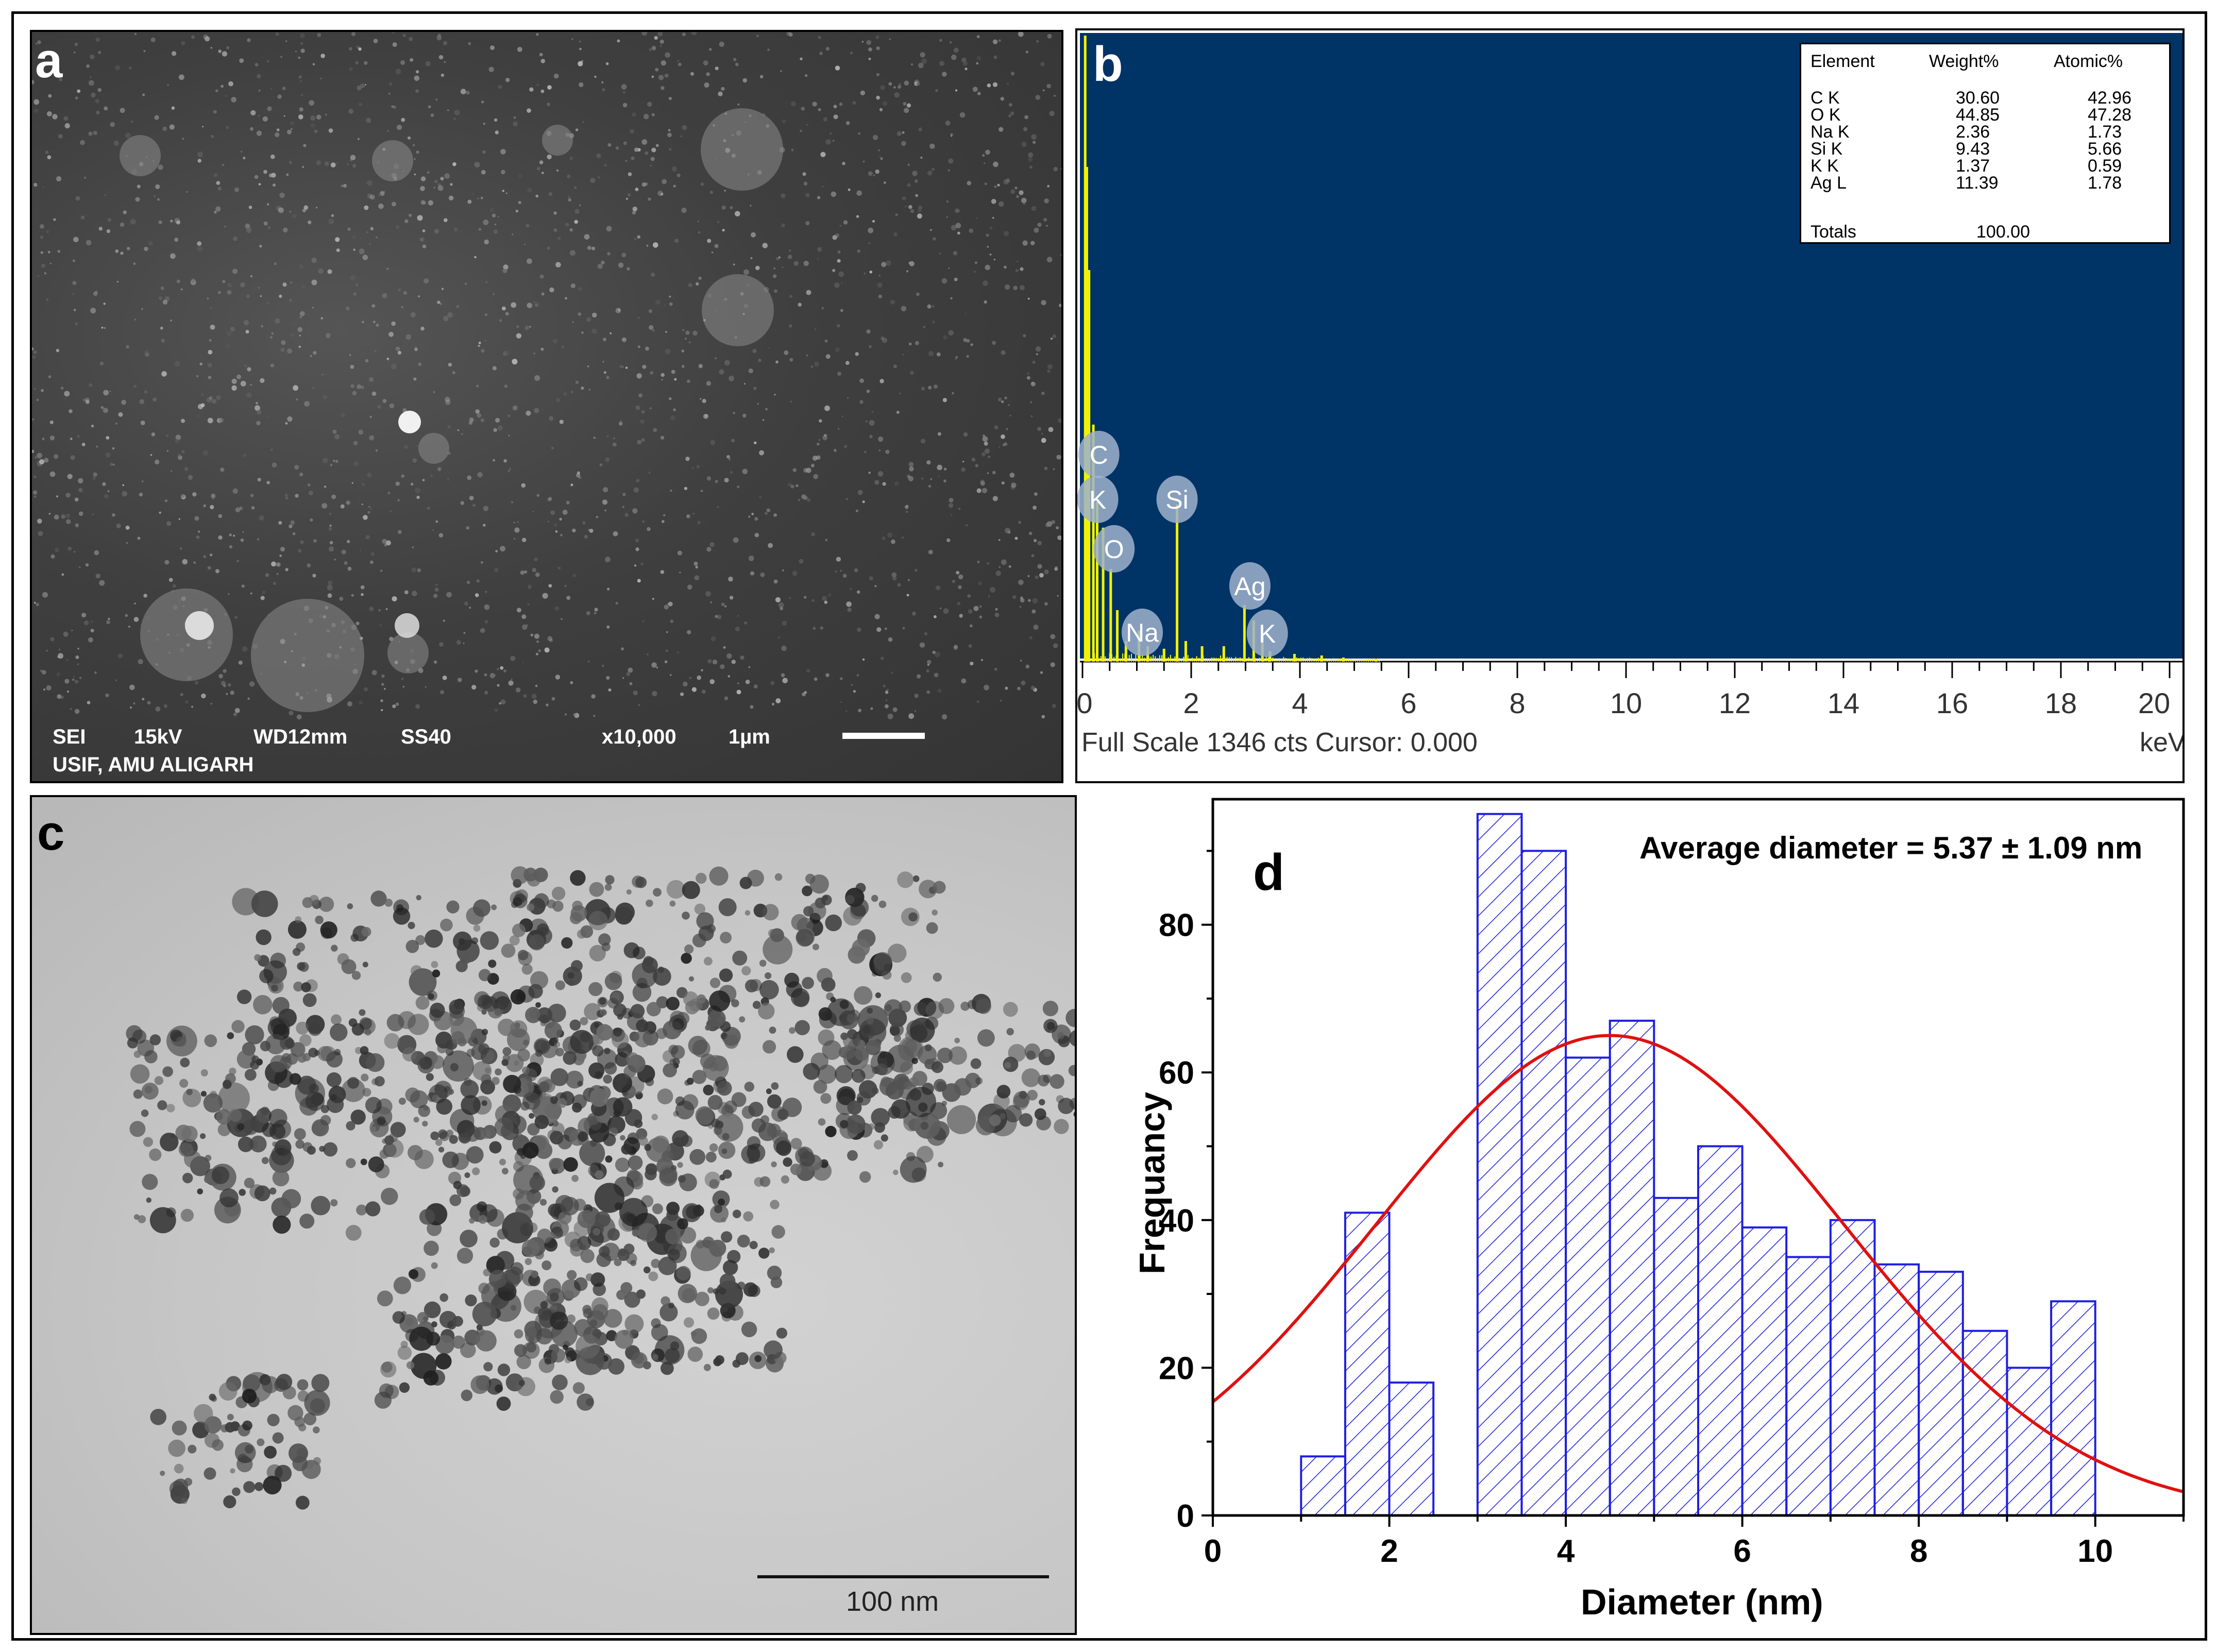 Image resolution: width=2217 pixels, height=1652 pixels. What do you see at coordinates (1985, 149) in the screenshot?
I see `eds-table-row: Si K 9.43 5.66` at bounding box center [1985, 149].